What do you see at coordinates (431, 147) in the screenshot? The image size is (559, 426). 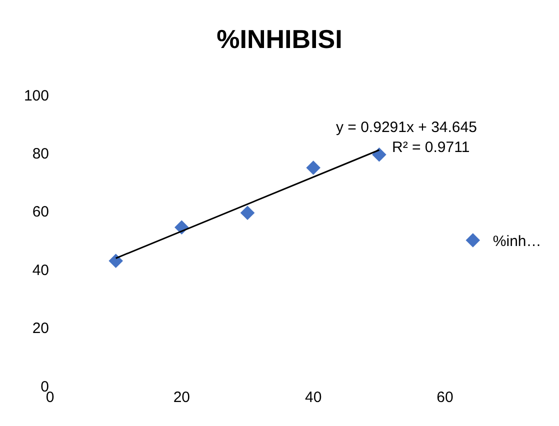 I see `annotation: R² = 0.9711` at bounding box center [431, 147].